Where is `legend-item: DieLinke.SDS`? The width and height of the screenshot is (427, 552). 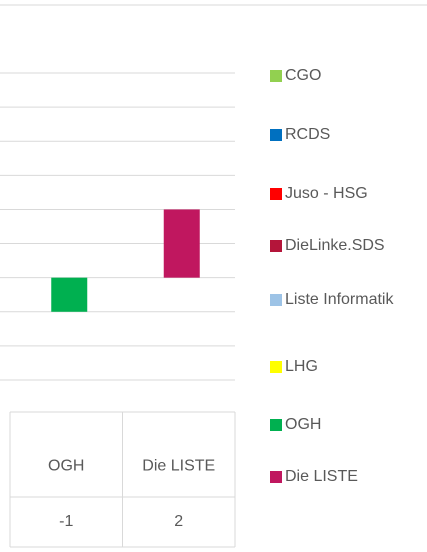 legend-item: DieLinke.SDS is located at coordinates (332, 246).